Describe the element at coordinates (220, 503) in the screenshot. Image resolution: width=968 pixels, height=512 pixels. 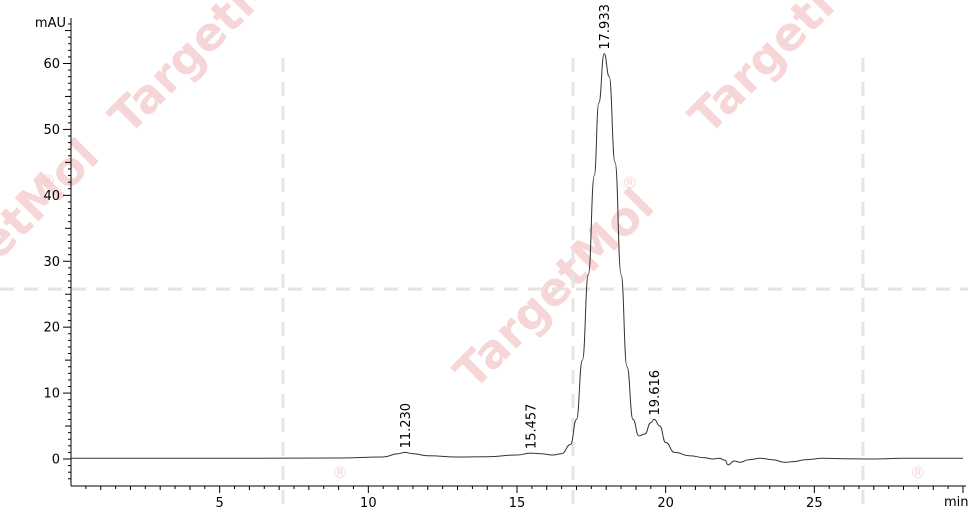
I see `x-tick-label: 5` at that location.